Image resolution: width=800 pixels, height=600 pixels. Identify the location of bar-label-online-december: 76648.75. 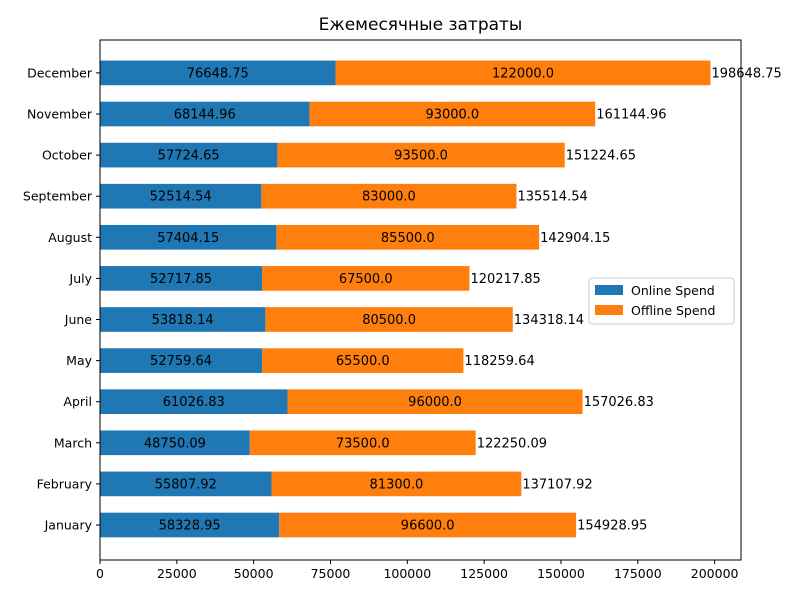
(218, 73).